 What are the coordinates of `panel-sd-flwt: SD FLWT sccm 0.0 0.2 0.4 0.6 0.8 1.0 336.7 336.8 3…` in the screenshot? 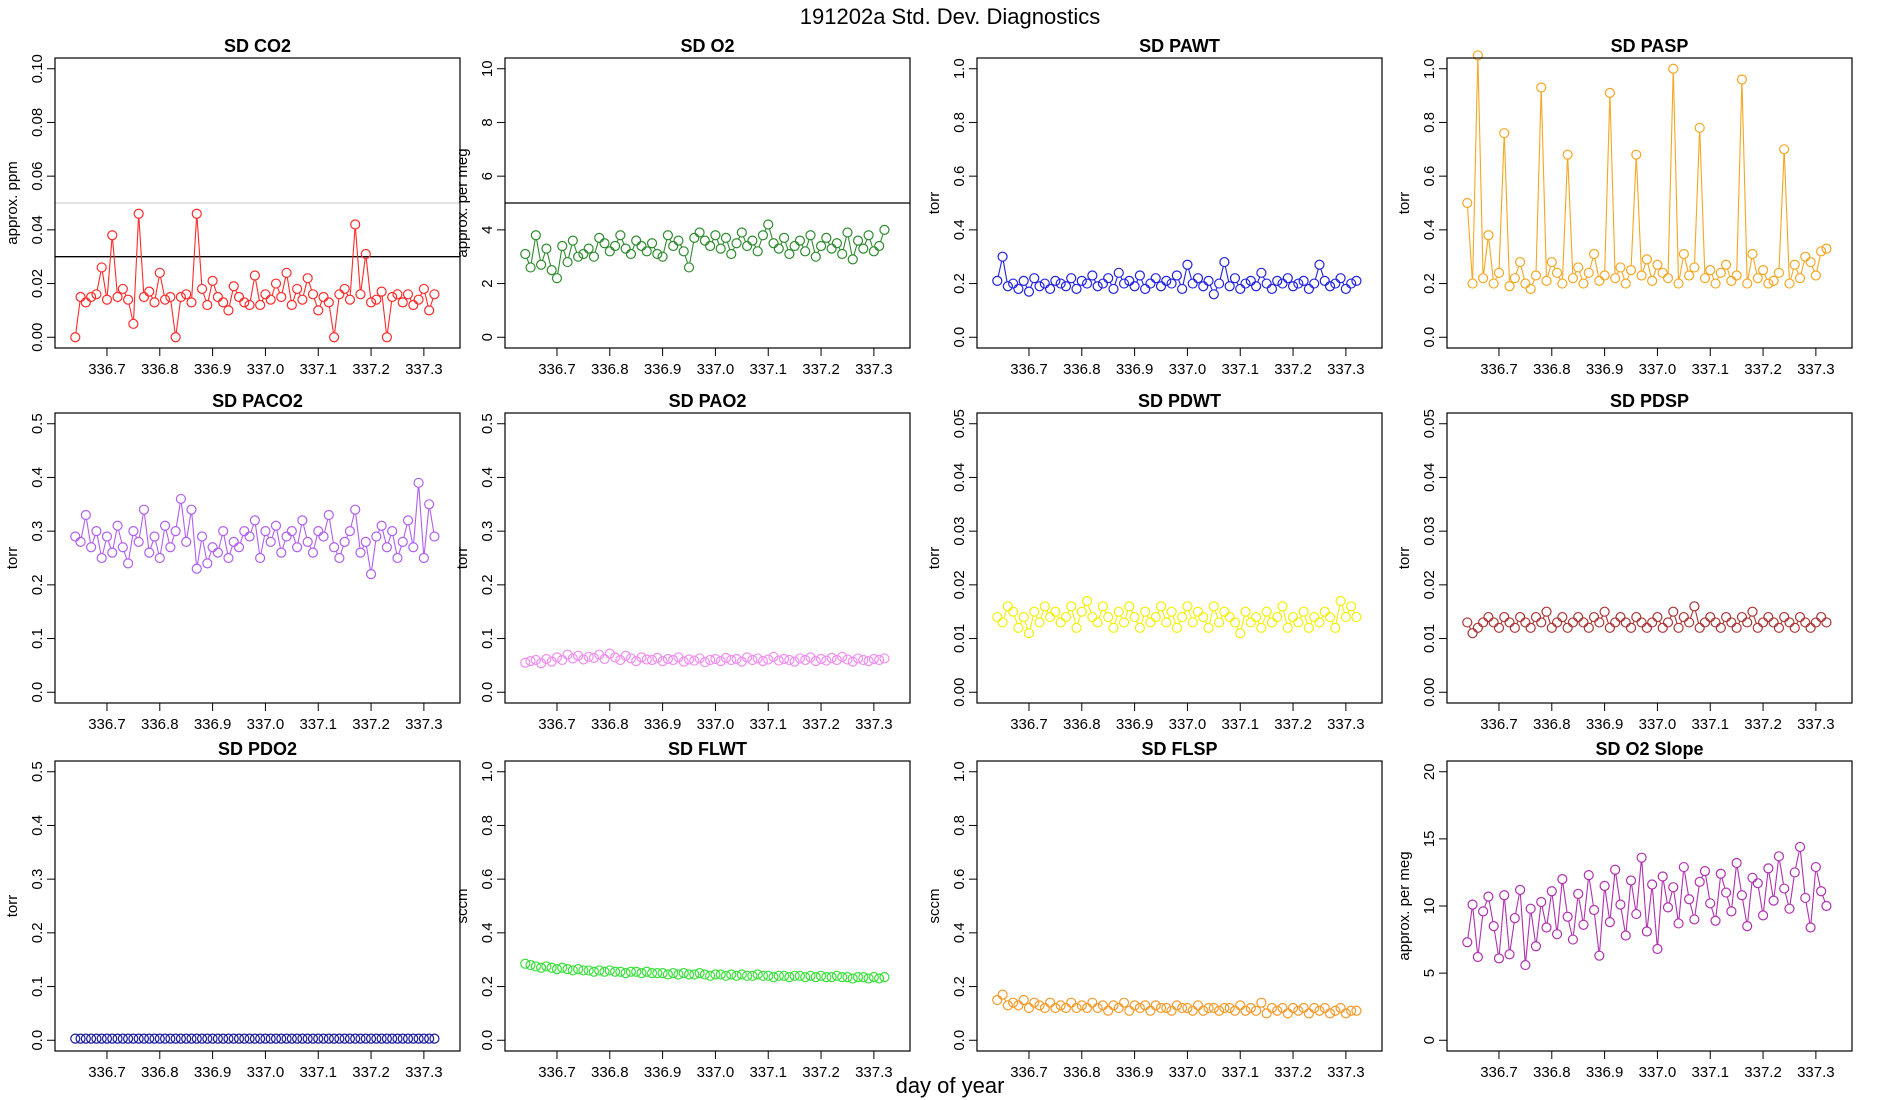 It's located at (682, 910).